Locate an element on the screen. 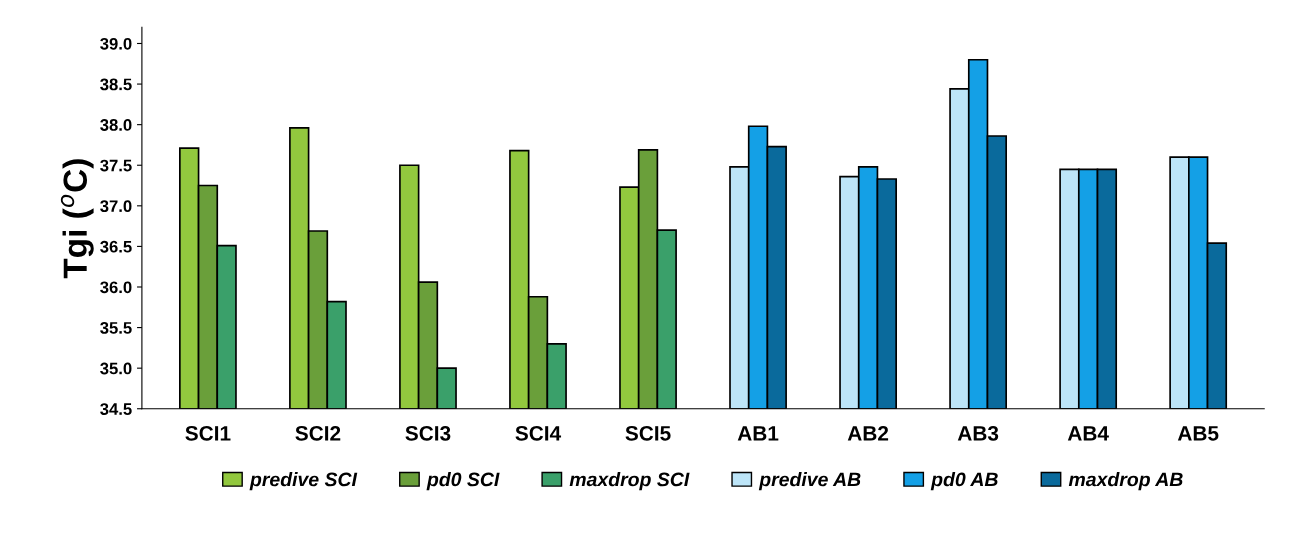 This screenshot has height=545, width=1290. x-tick-label: AB2 is located at coordinates (868, 433).